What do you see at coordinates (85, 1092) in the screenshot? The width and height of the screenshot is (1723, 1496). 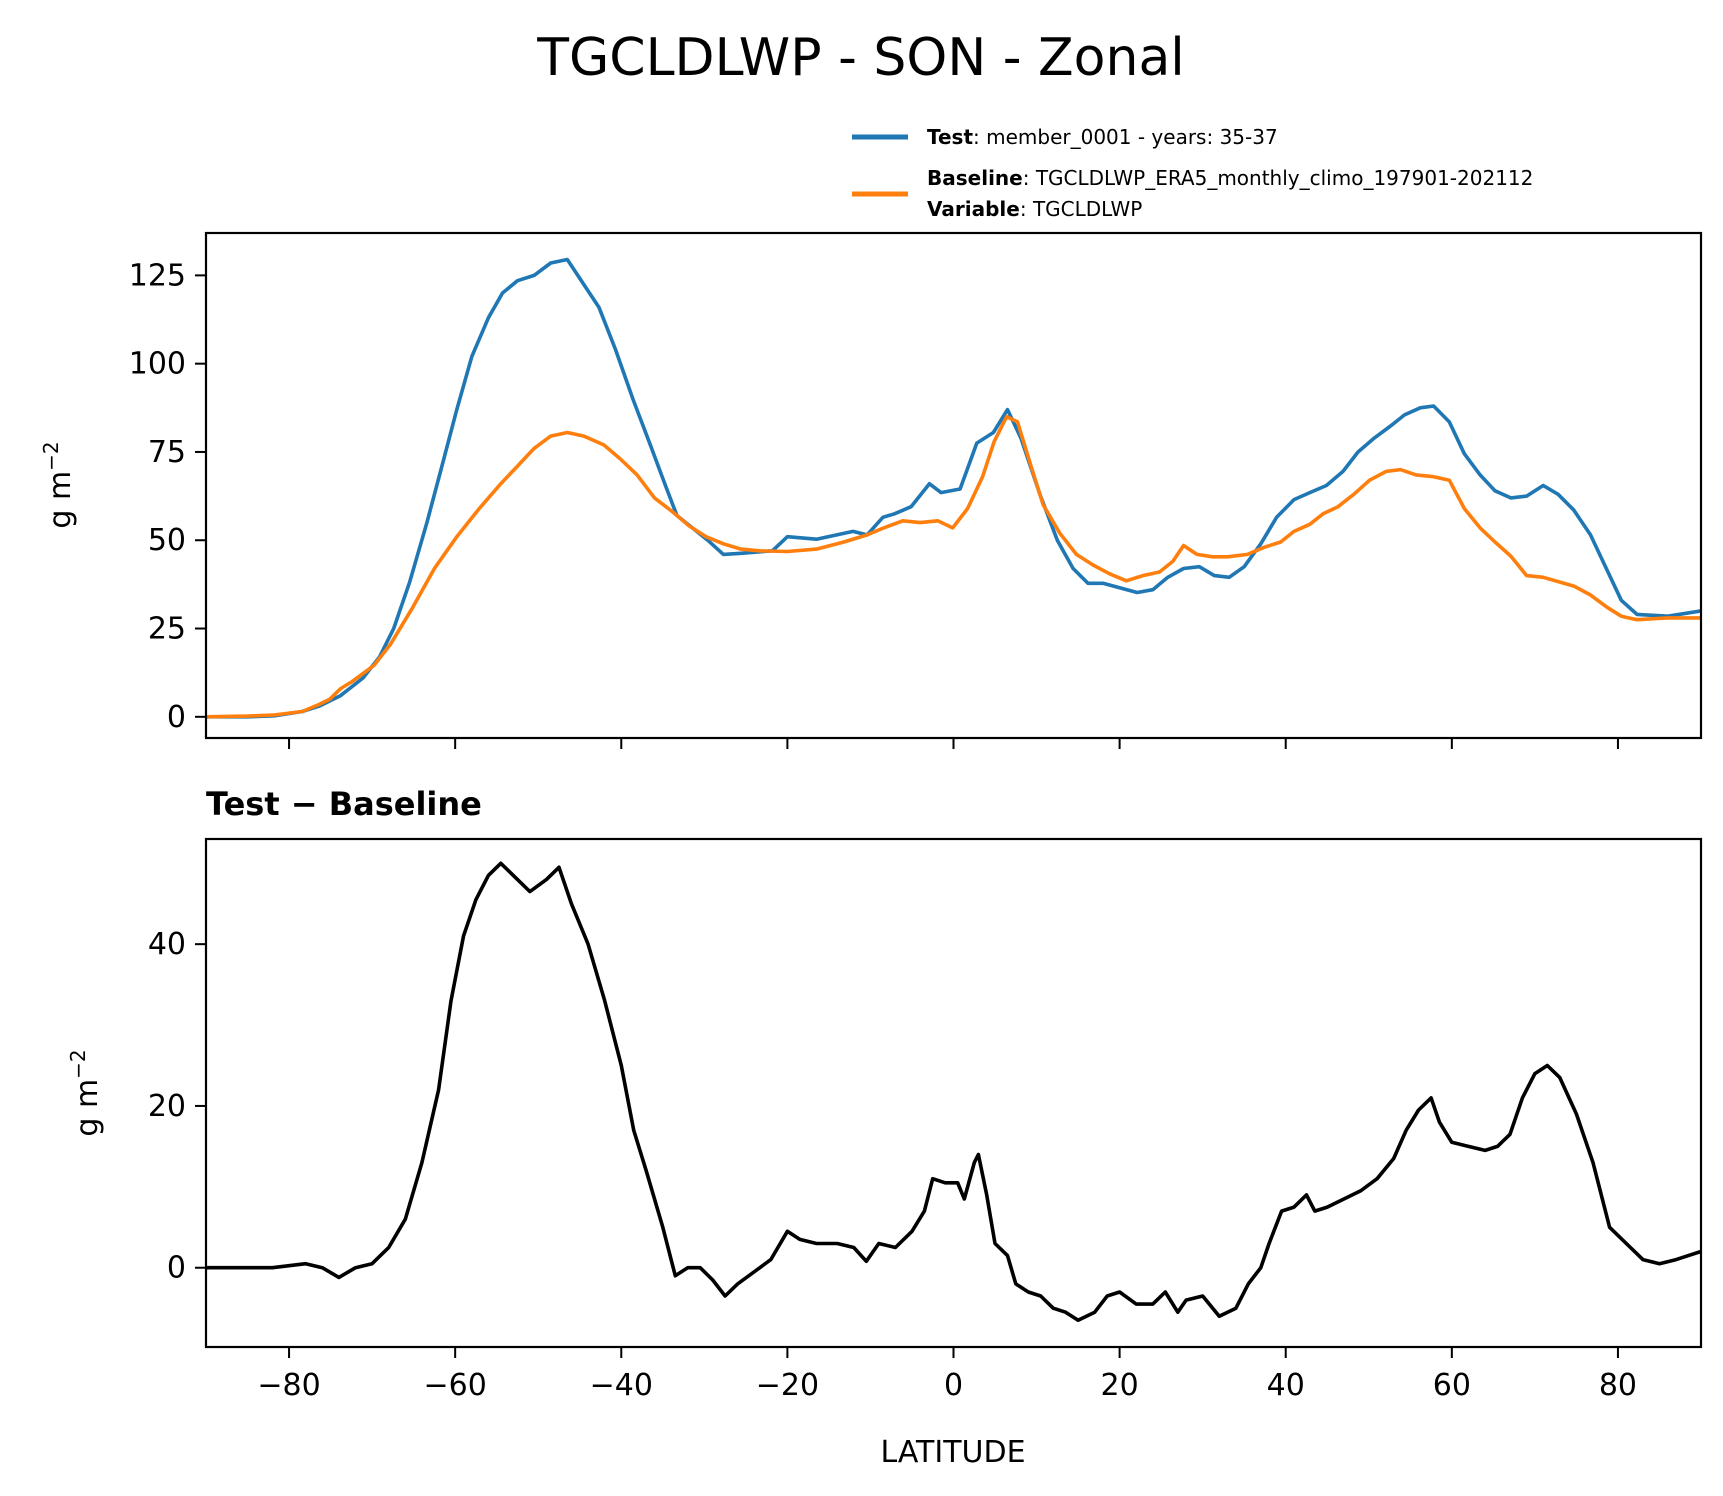 I see `bottom-y-axis-label: g m−2` at bounding box center [85, 1092].